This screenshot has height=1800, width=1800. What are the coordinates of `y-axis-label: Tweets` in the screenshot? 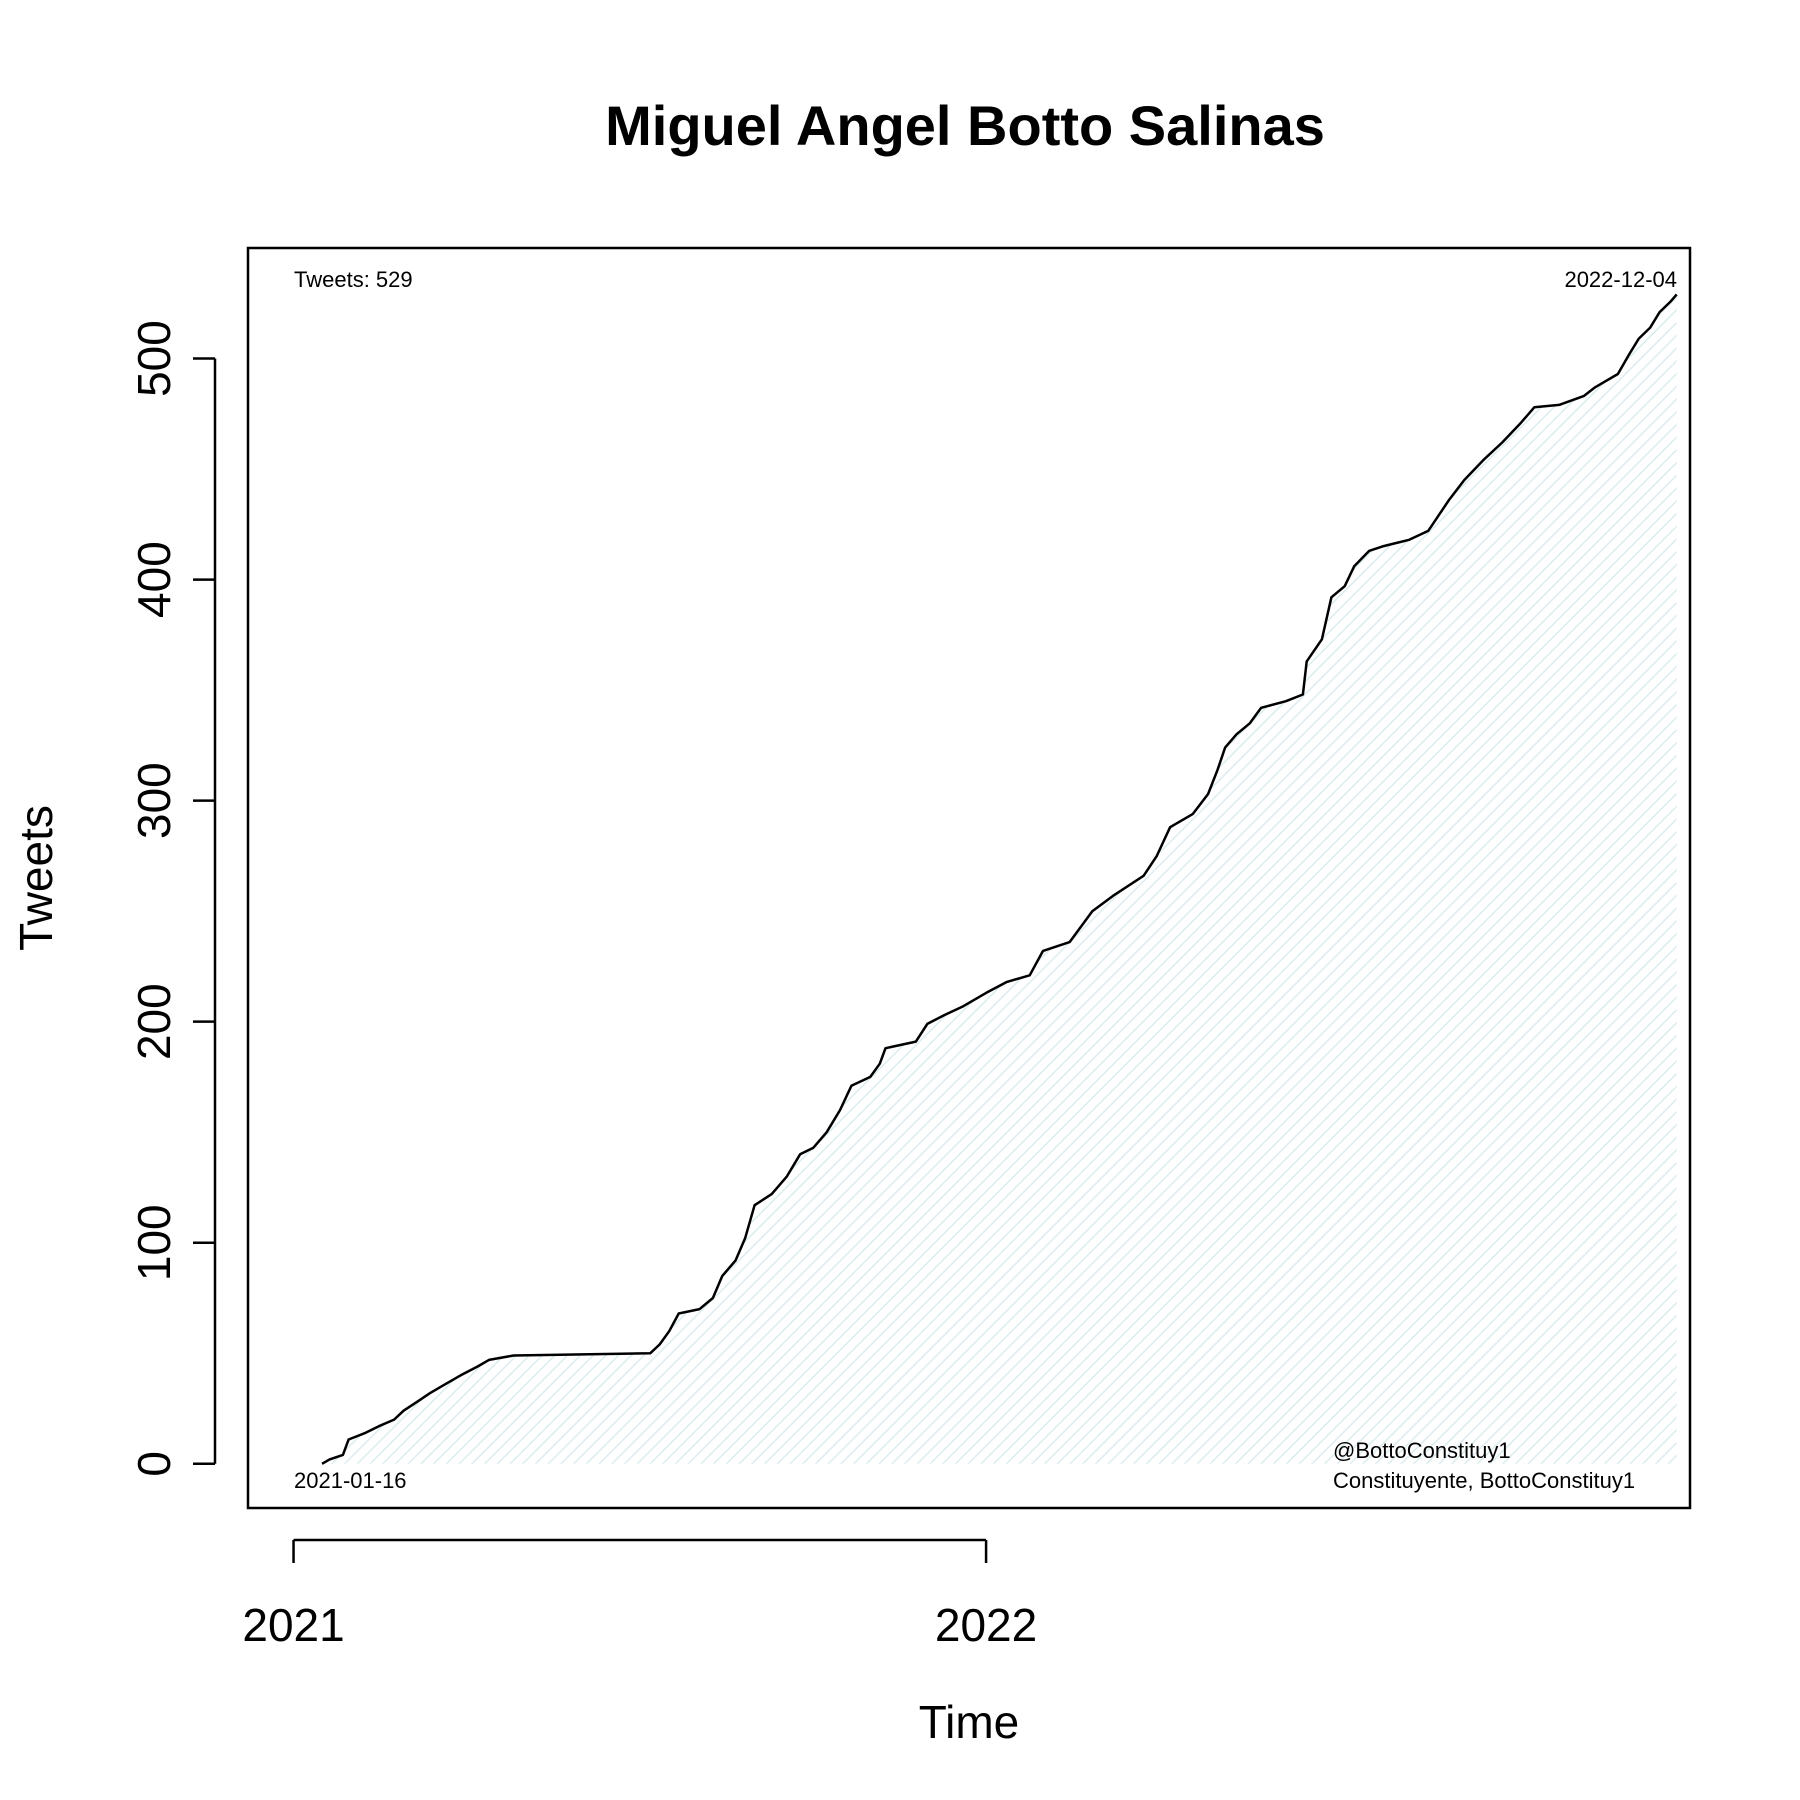 It's located at (36, 878).